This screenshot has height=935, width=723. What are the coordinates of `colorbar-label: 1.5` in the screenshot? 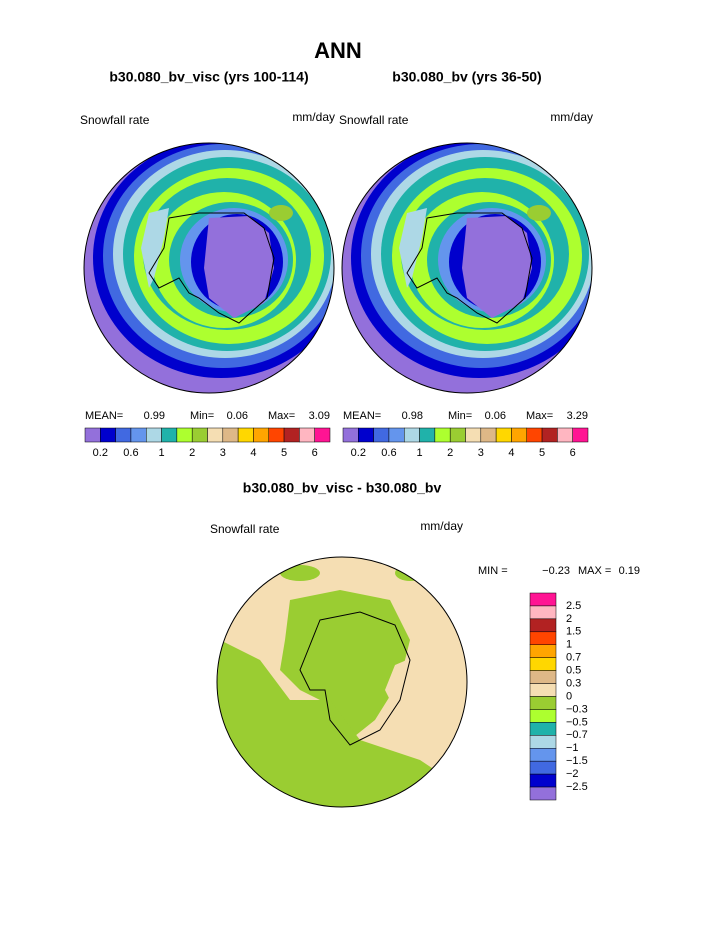 It's located at (573, 632).